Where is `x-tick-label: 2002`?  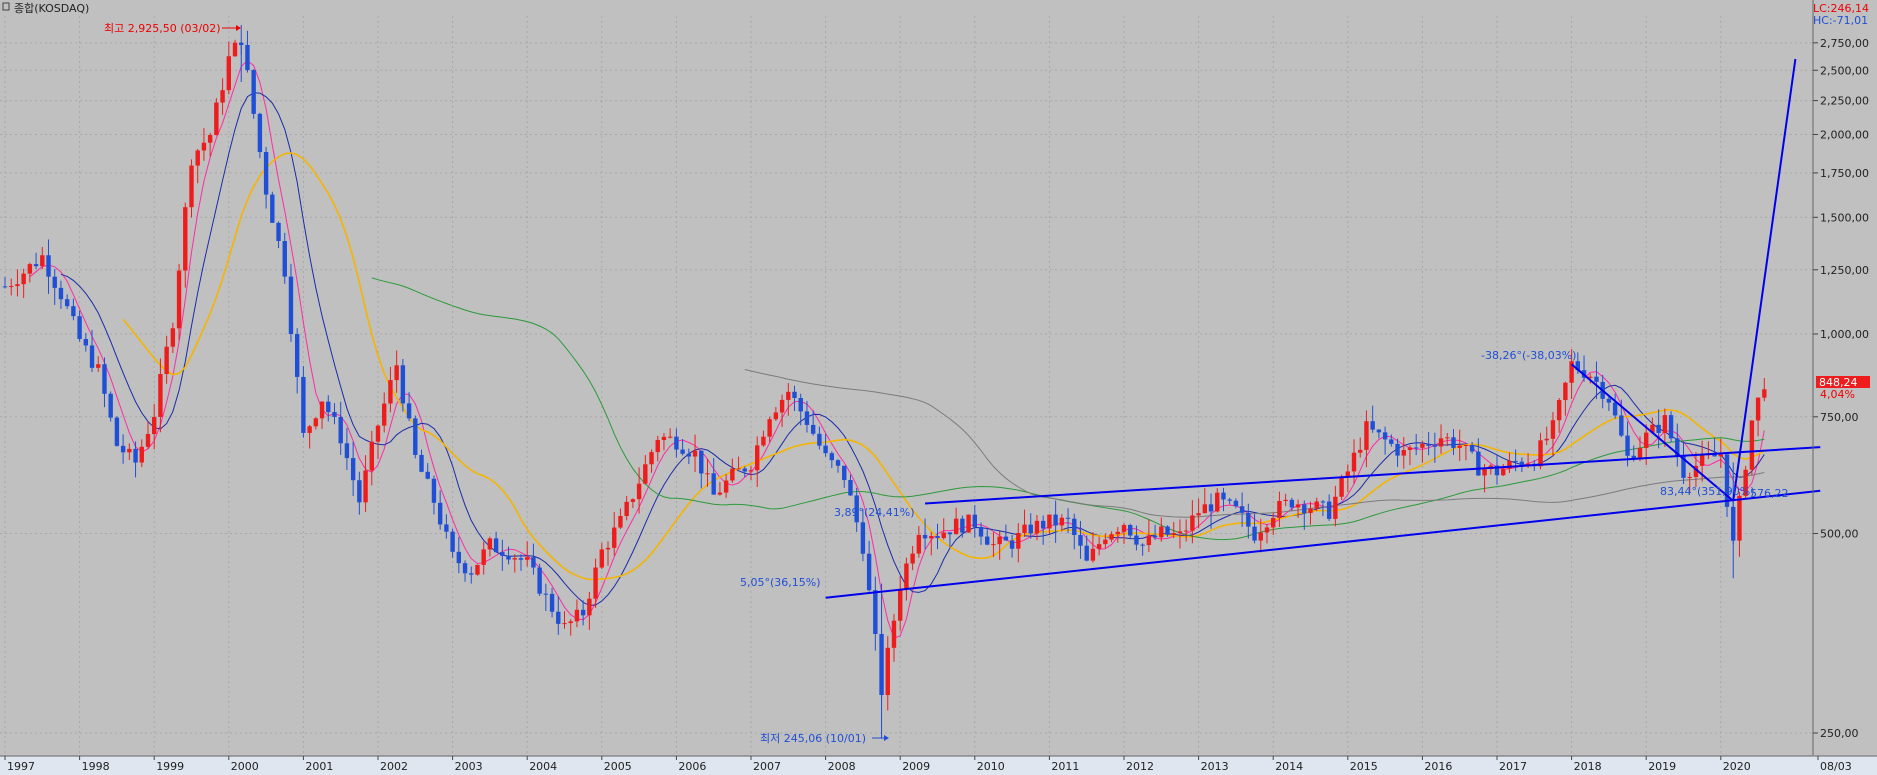
x-tick-label: 2002 is located at coordinates (394, 766).